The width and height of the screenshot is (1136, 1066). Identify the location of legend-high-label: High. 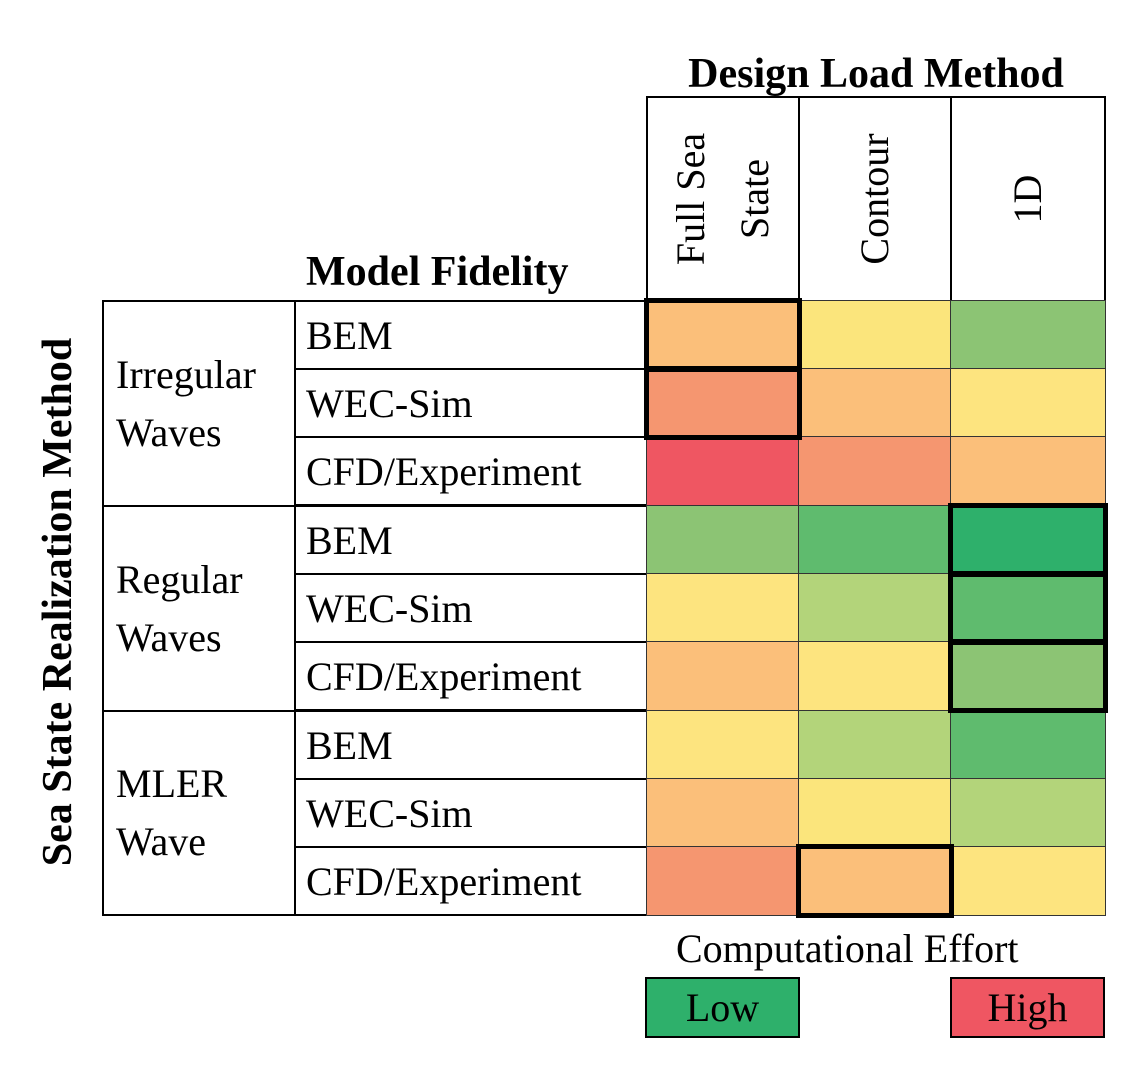
(1027, 1007).